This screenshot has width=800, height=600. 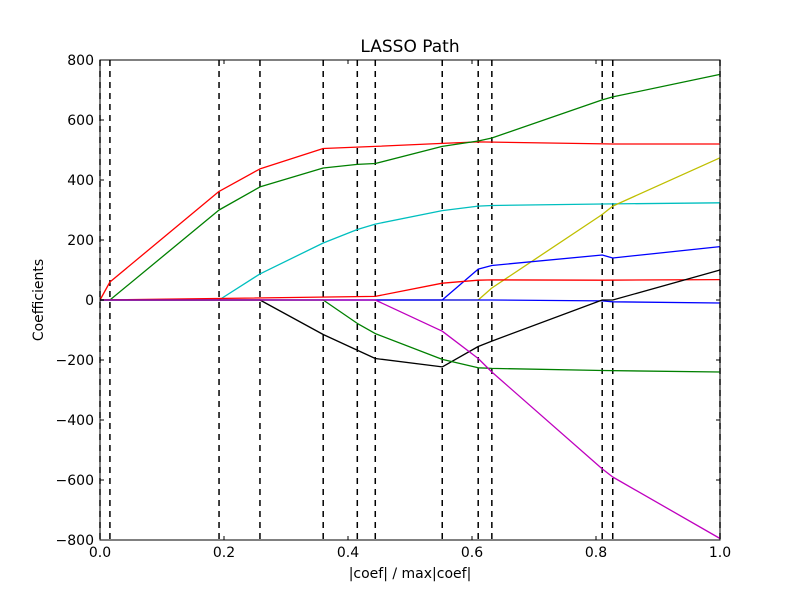 I want to click on y-tick-label-4: 0, so click(x=89, y=301).